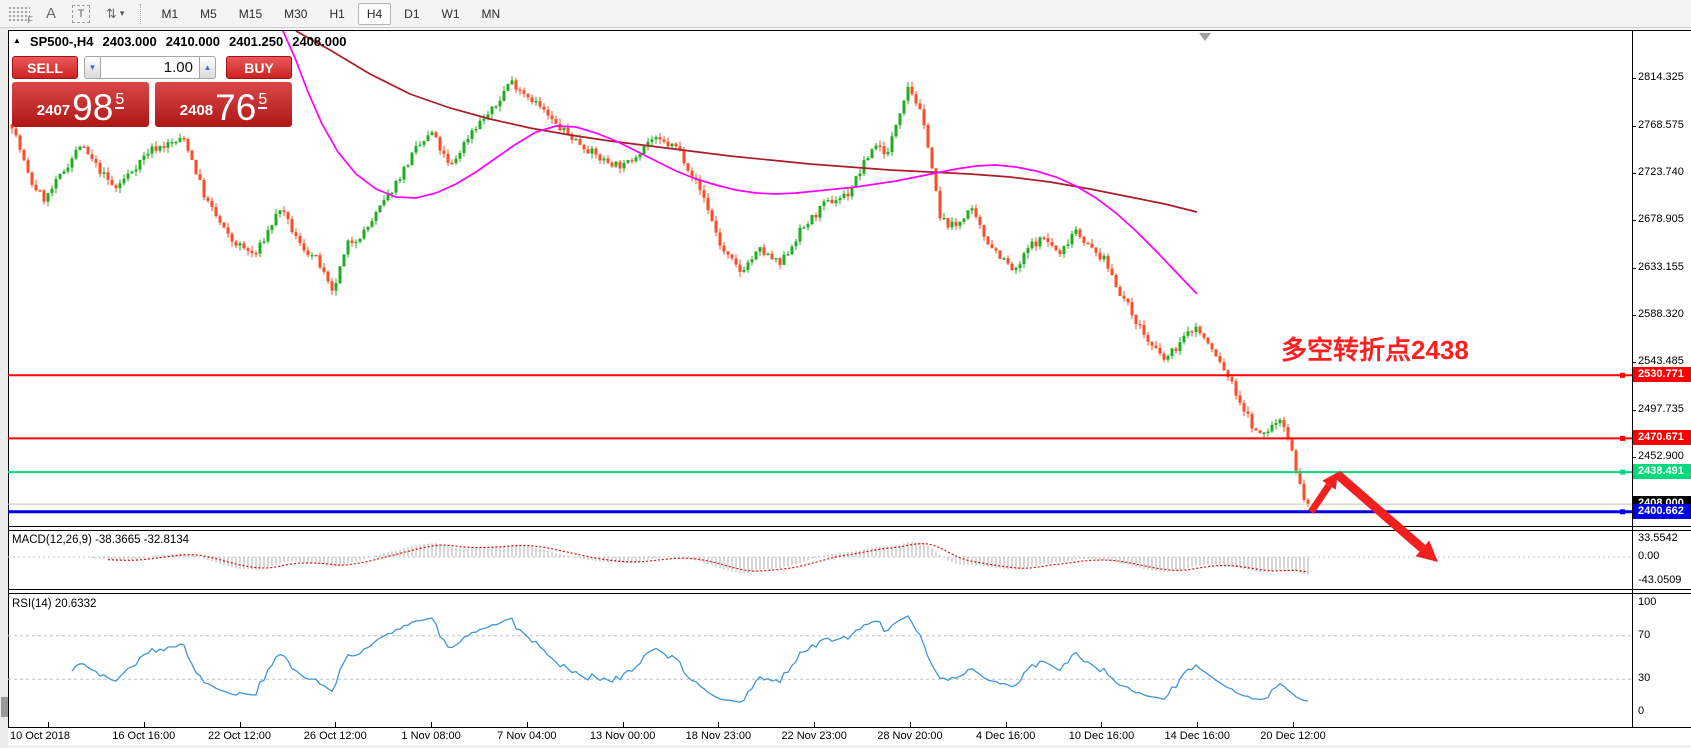 This screenshot has height=748, width=1691. What do you see at coordinates (527, 736) in the screenshot?
I see `date-label: 7 Nov 04:00` at bounding box center [527, 736].